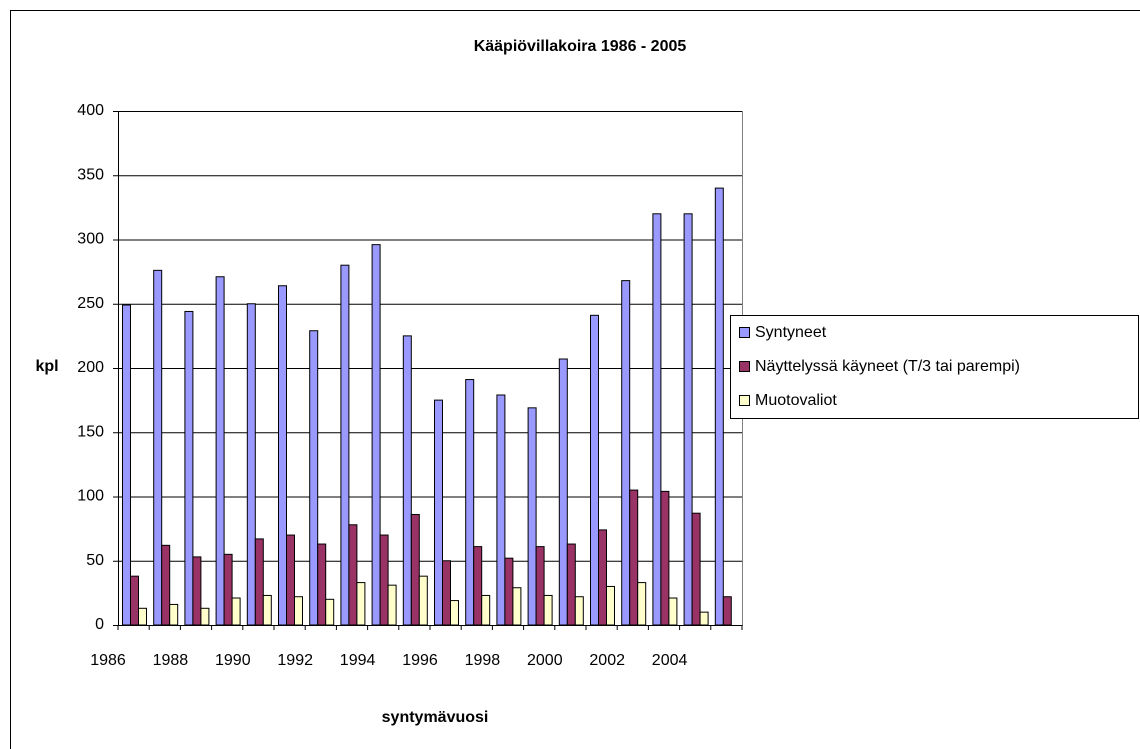 The width and height of the screenshot is (1140, 749). What do you see at coordinates (99, 624) in the screenshot?
I see `y-tick-label: 0` at bounding box center [99, 624].